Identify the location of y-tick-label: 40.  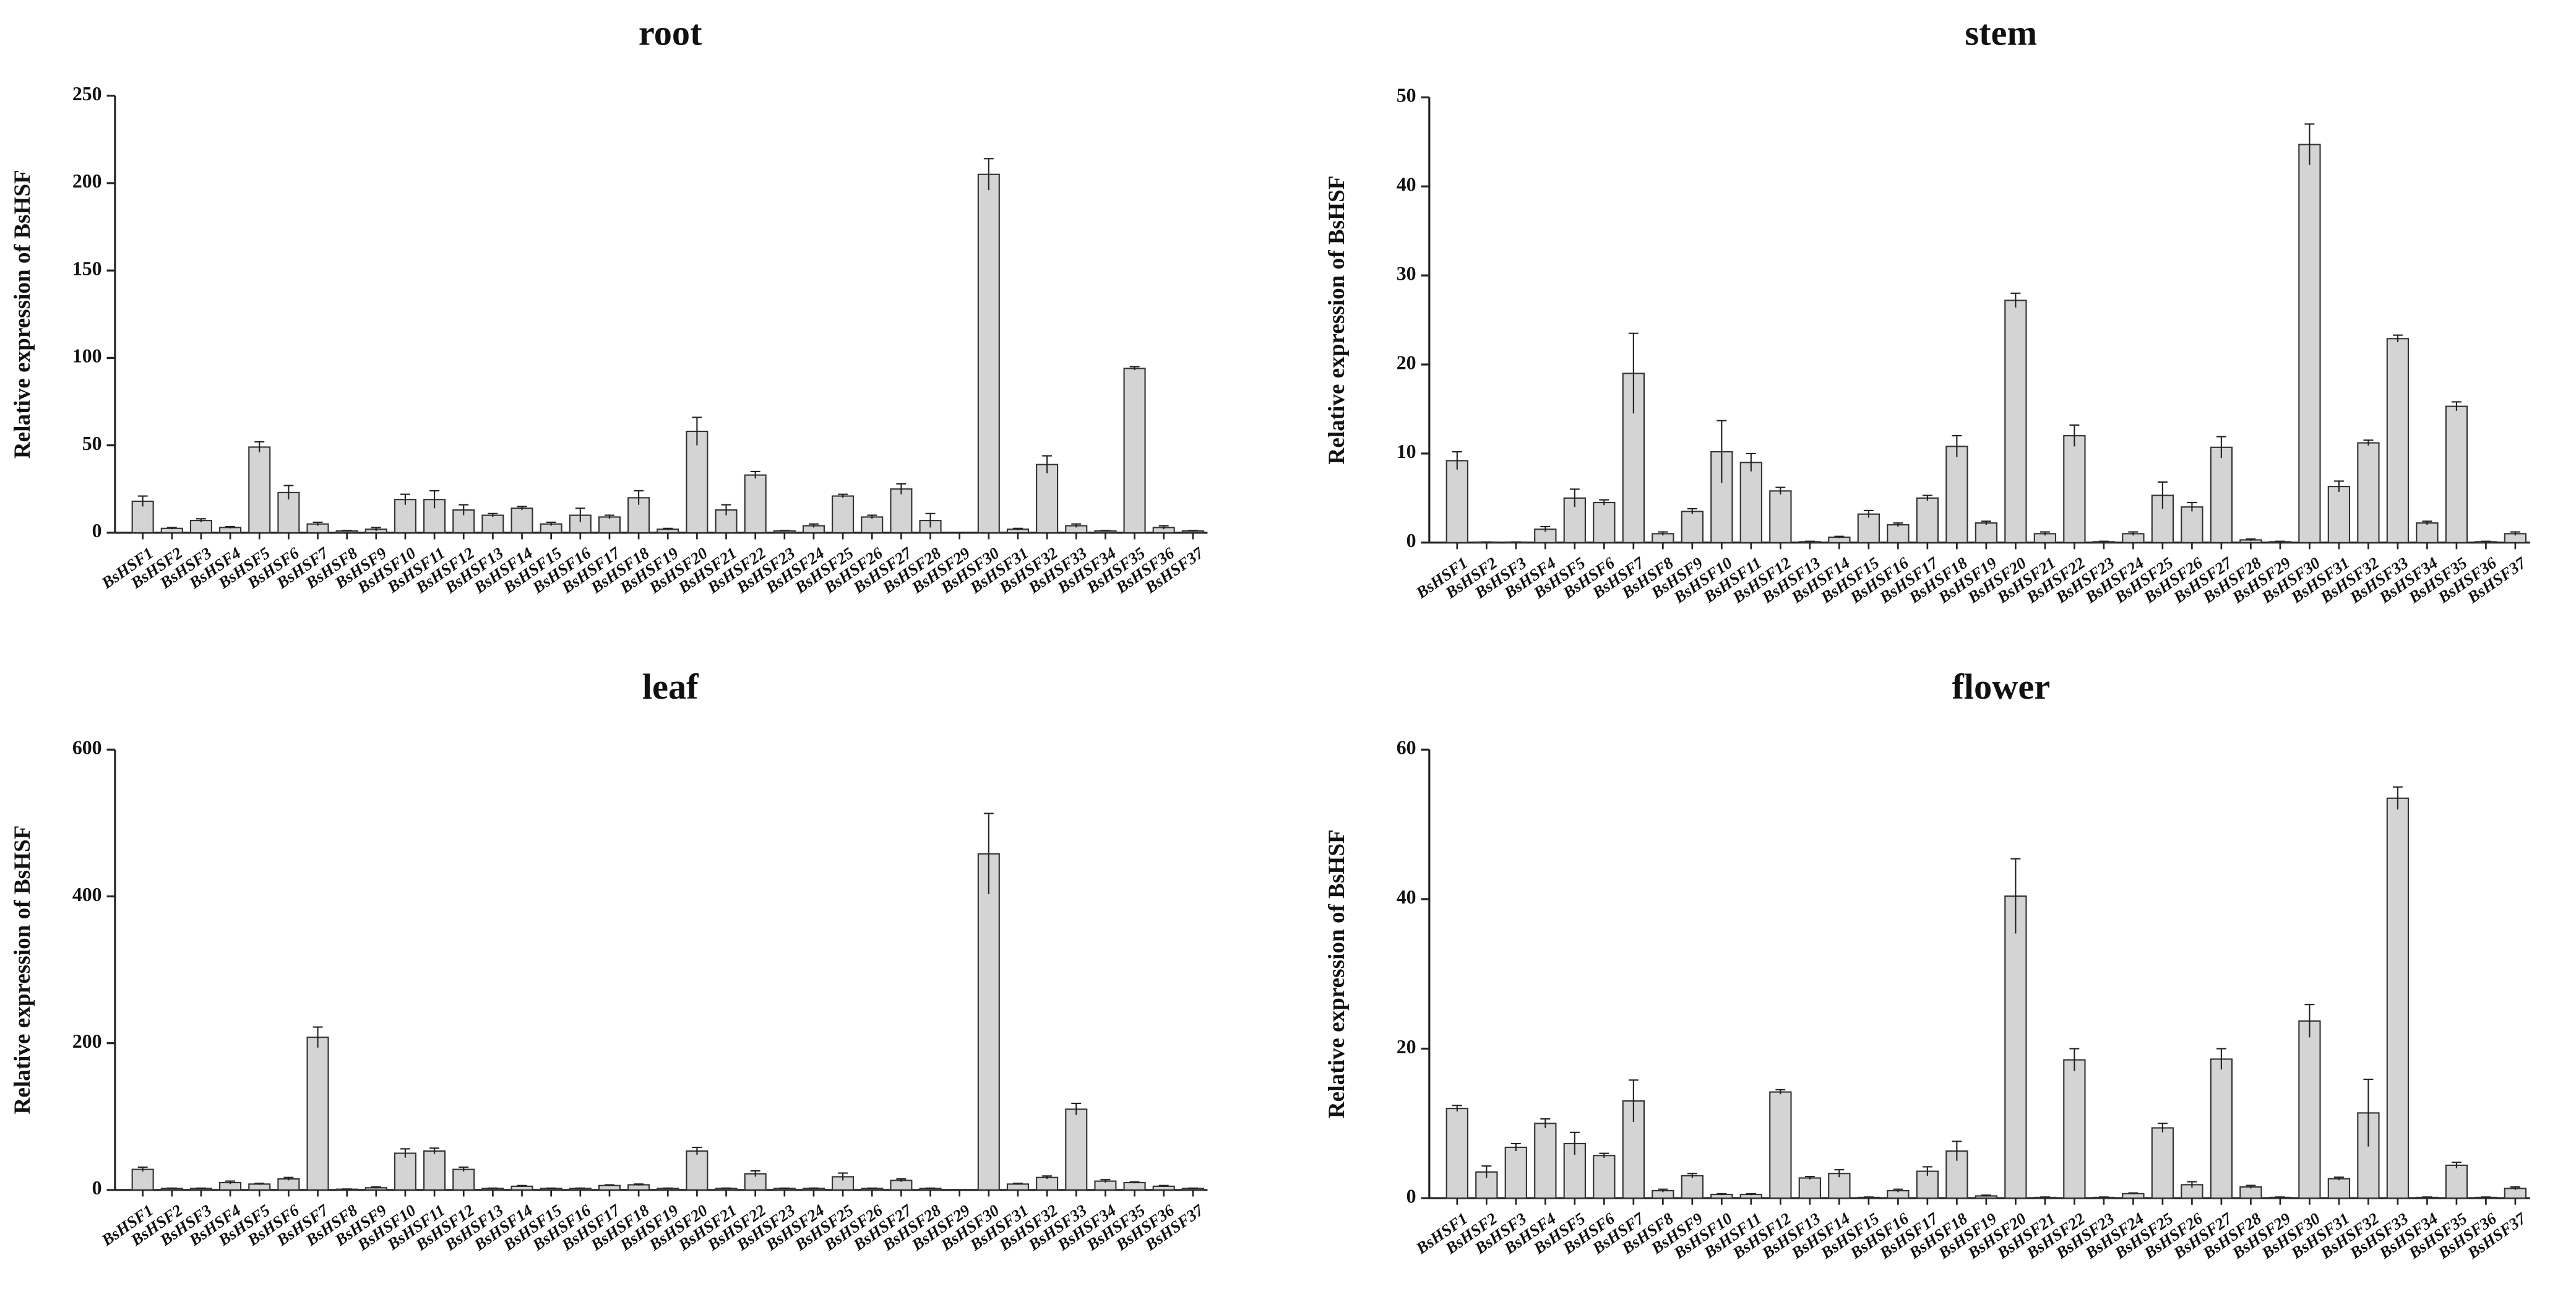
(1406, 185).